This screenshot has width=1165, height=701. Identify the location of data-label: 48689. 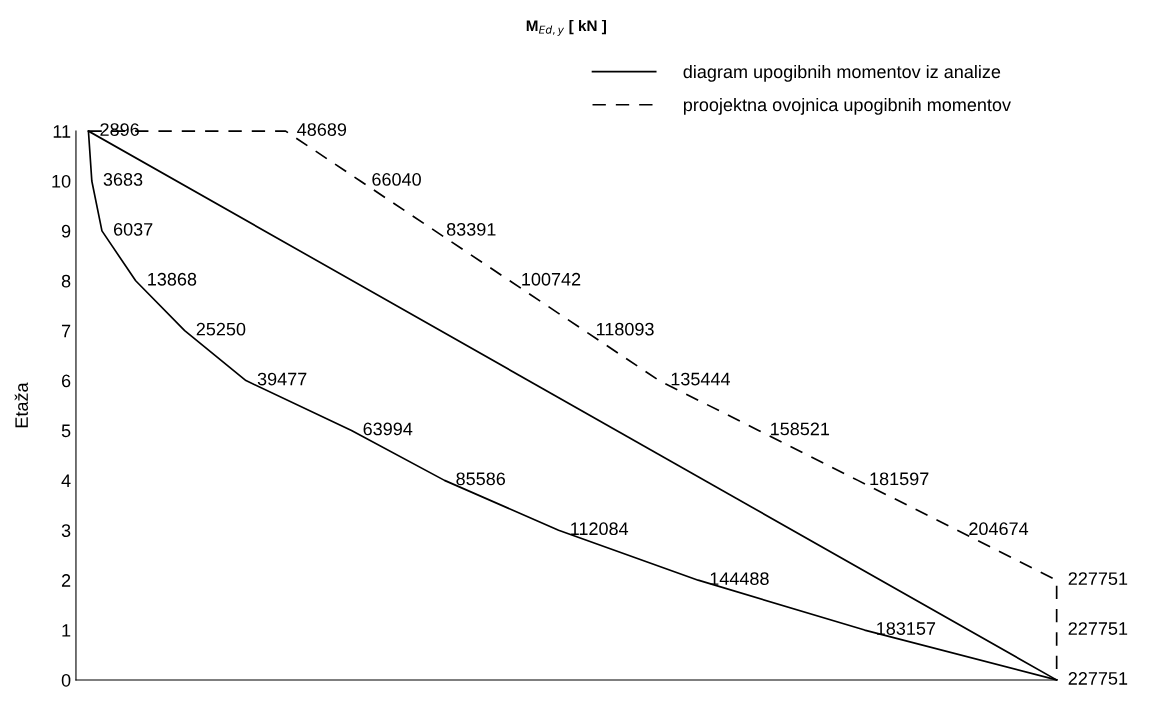
(322, 129).